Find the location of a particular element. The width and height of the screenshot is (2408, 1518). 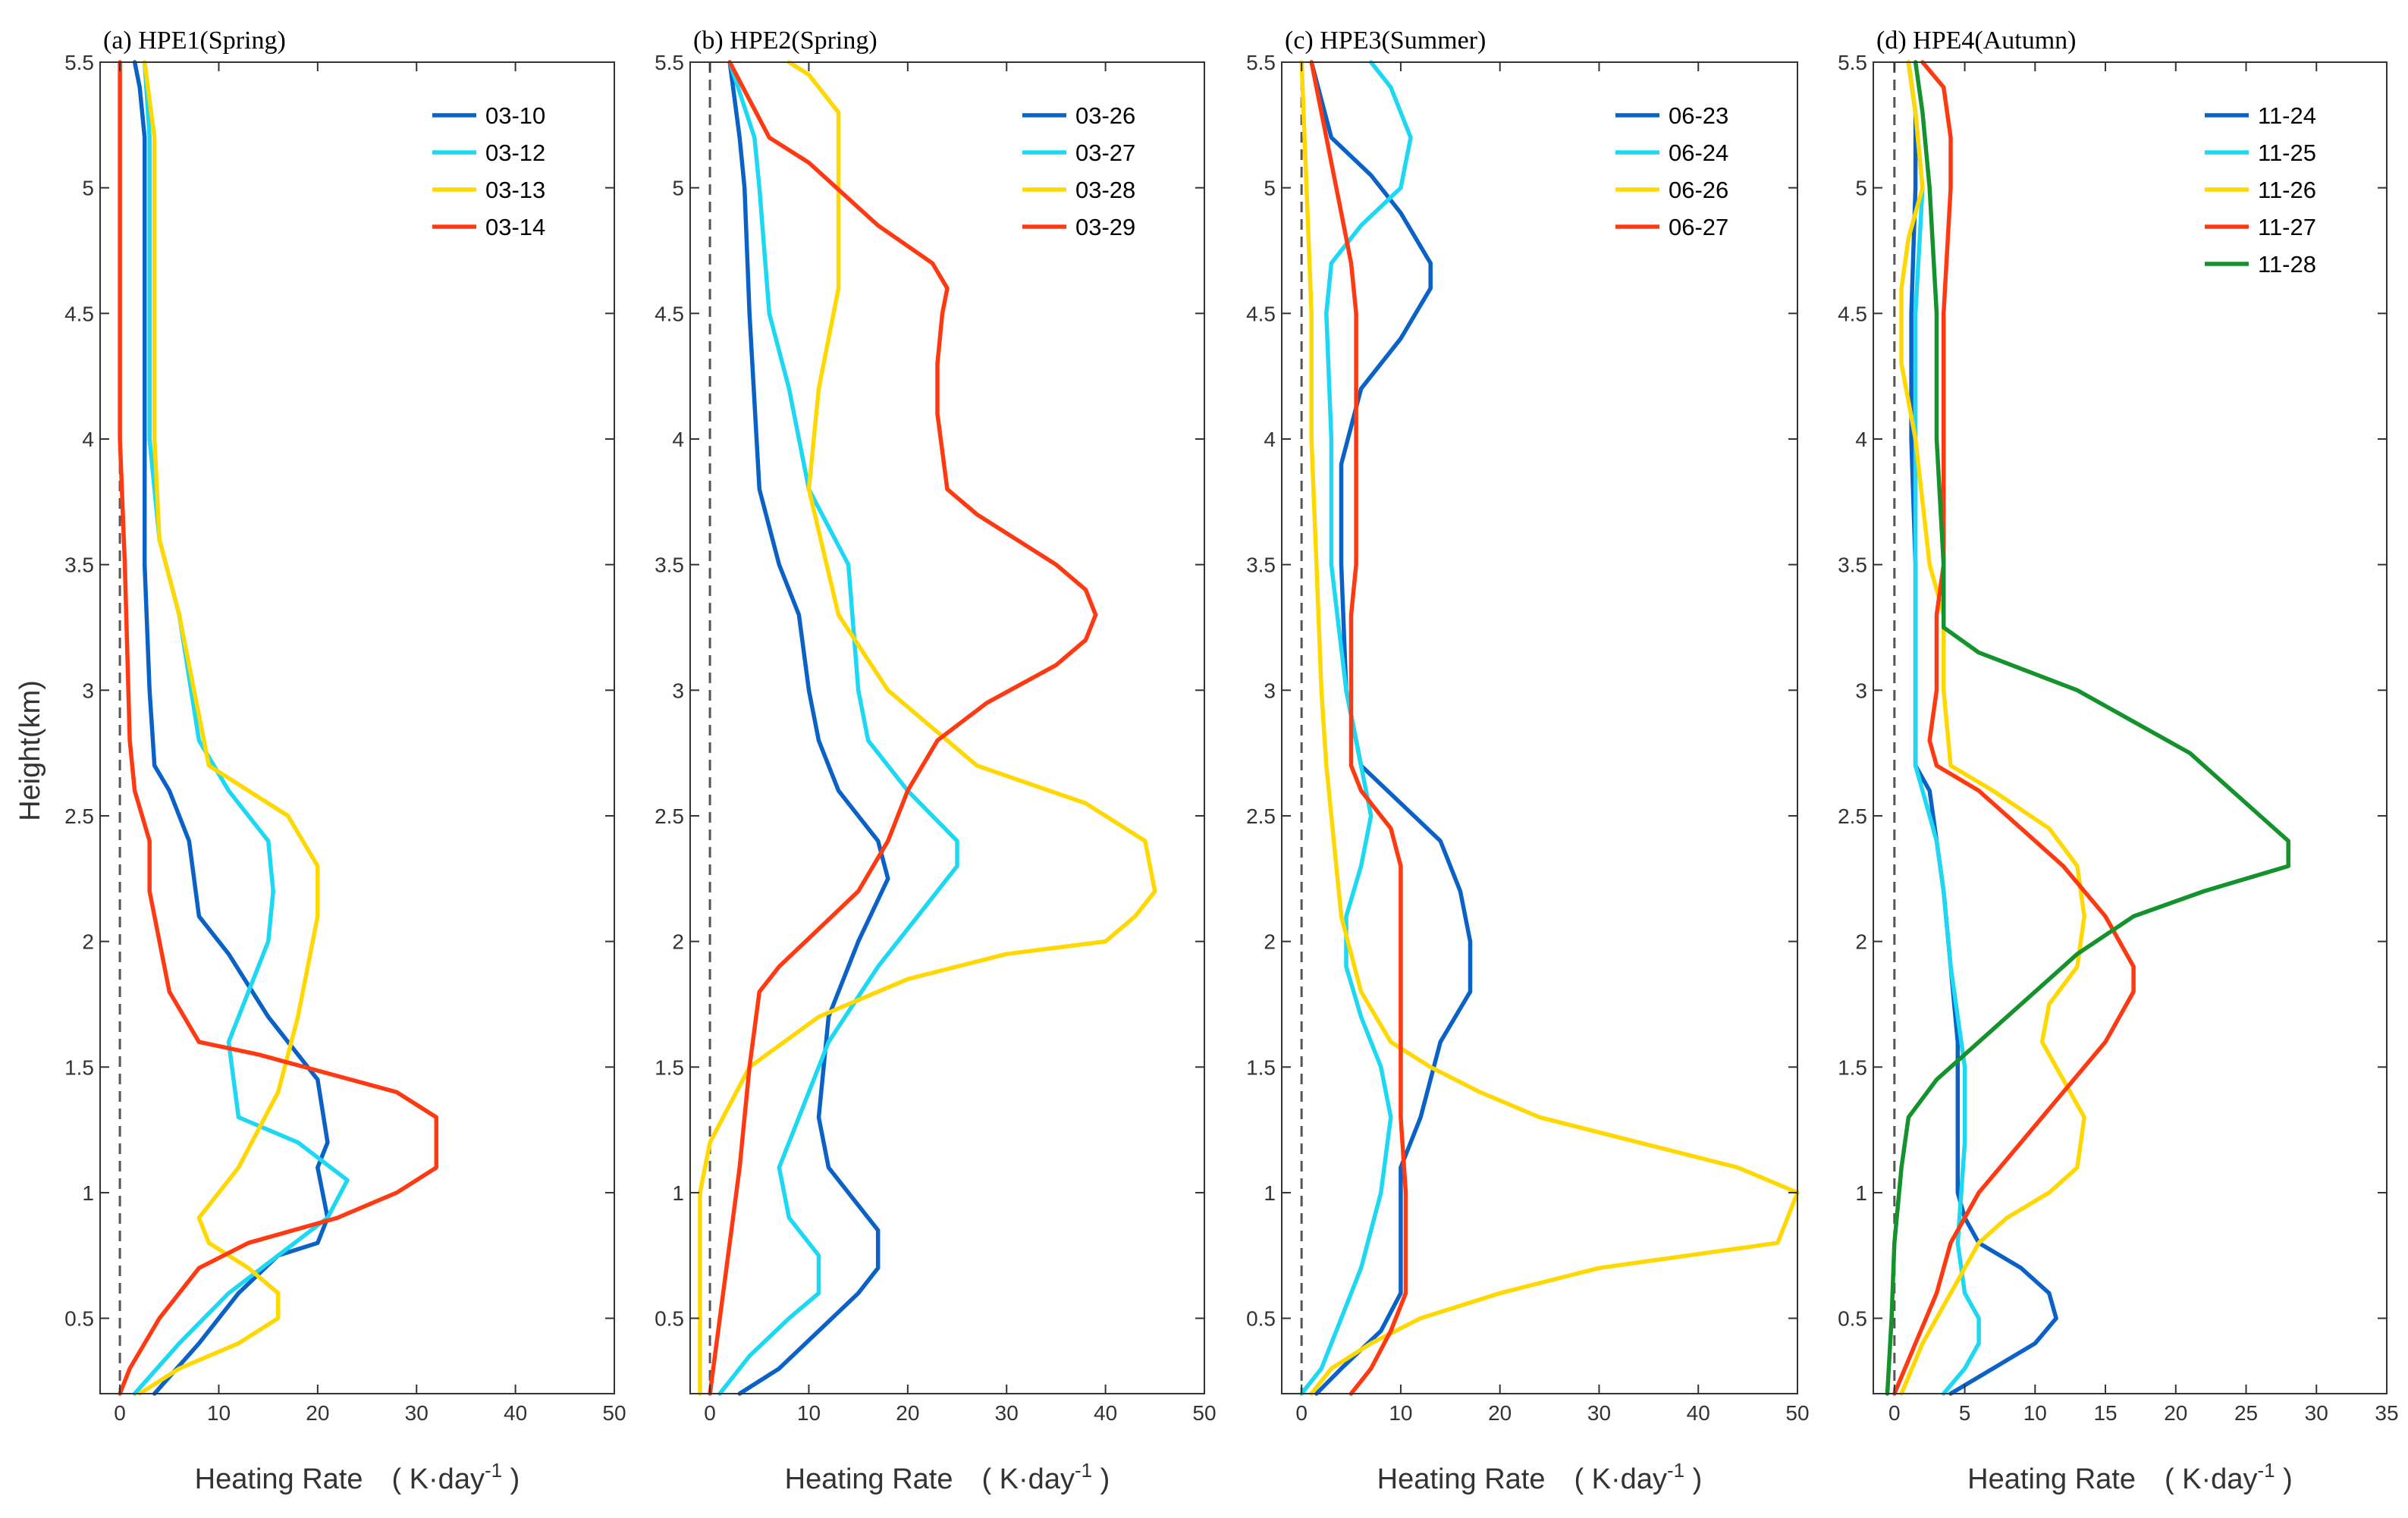

panel-title: (c) HPE3(Summer) is located at coordinates (1385, 41).